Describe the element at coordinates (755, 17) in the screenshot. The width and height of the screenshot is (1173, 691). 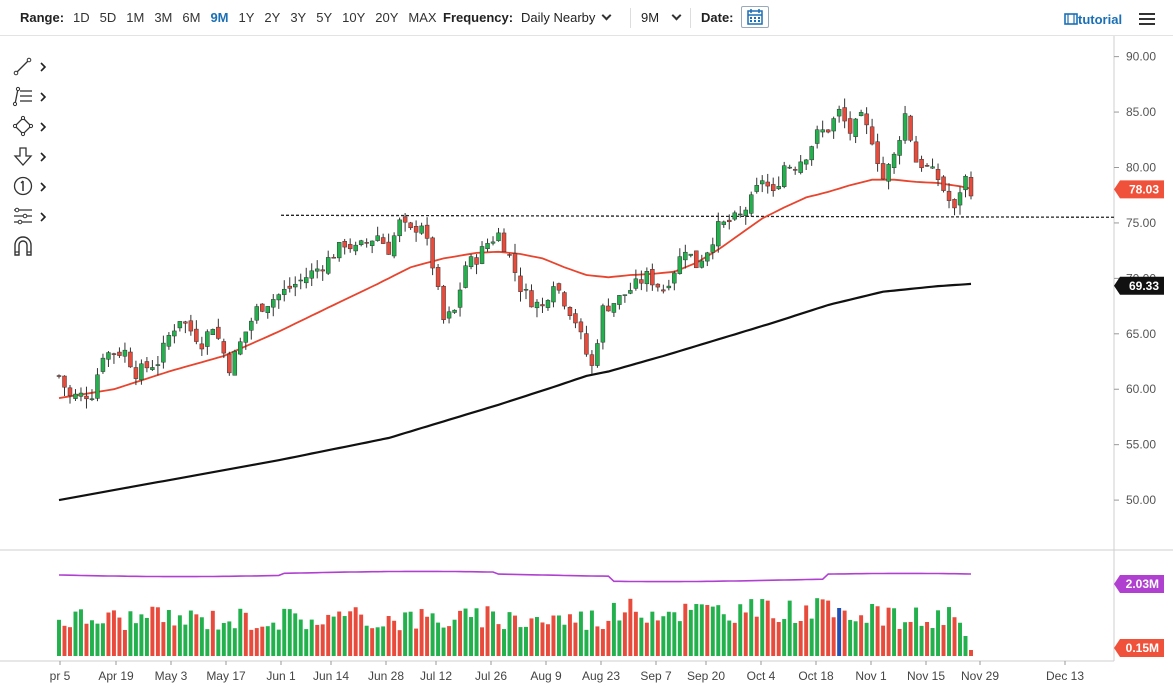
I see `calendar-button` at that location.